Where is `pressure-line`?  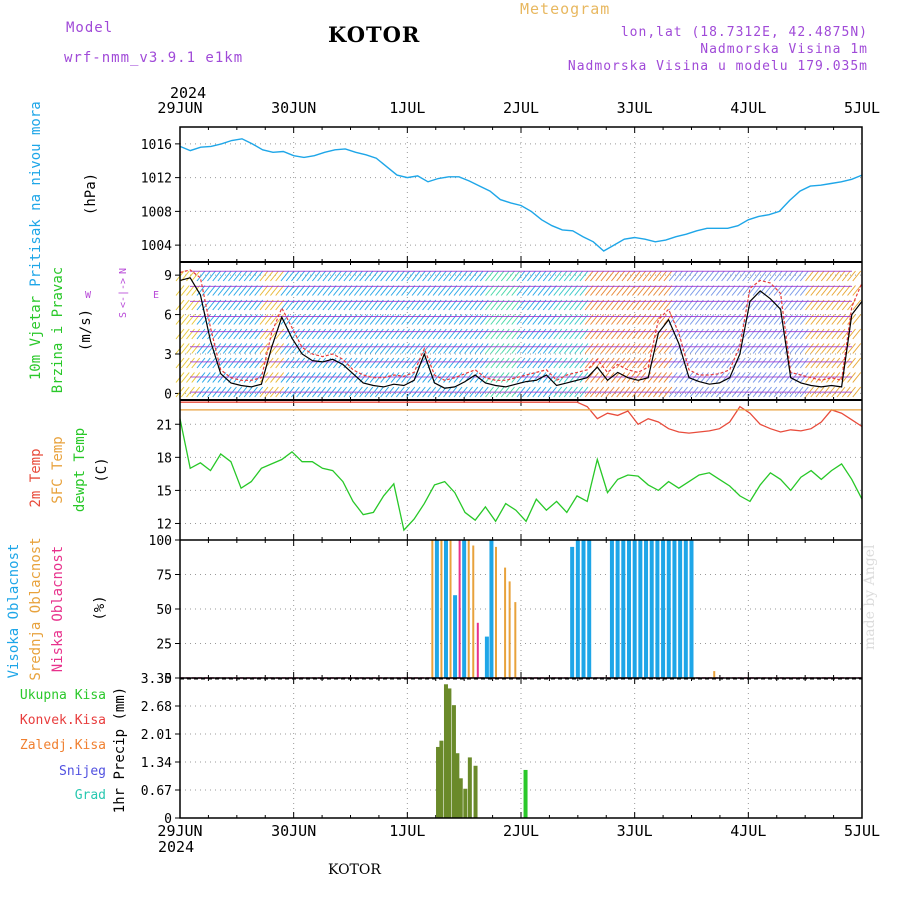 pressure-line is located at coordinates (521, 195).